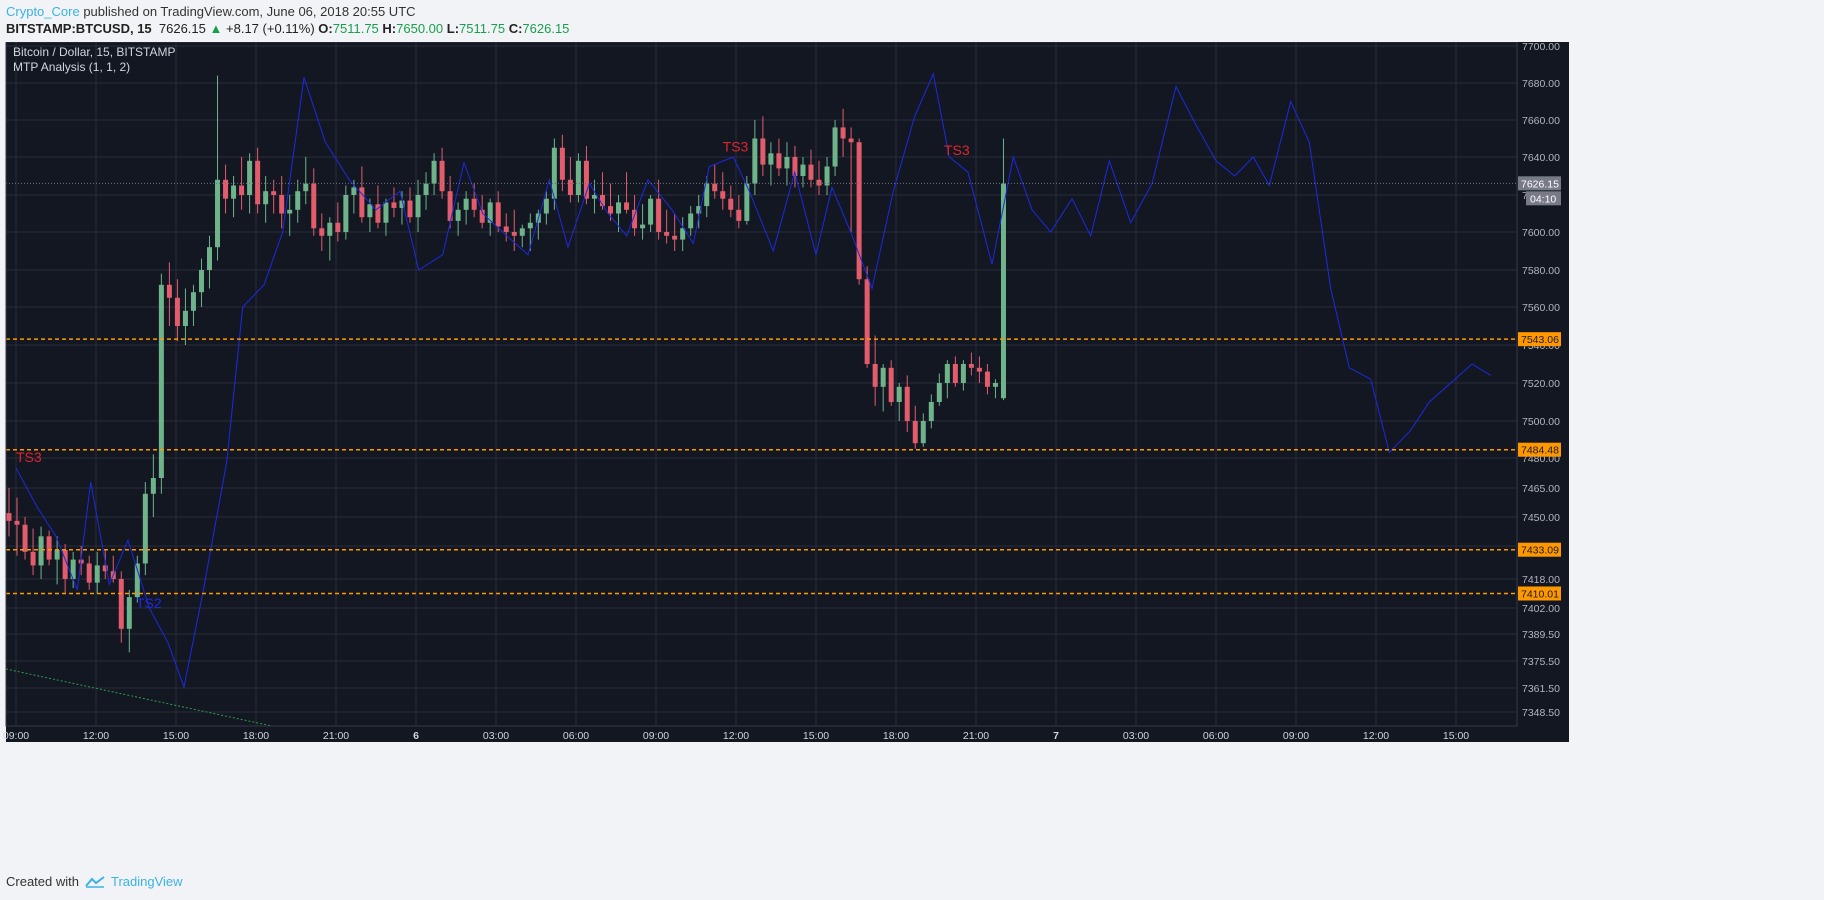 The width and height of the screenshot is (1824, 900). Describe the element at coordinates (1541, 271) in the screenshot. I see `y-tick-label: 7580.00` at that location.